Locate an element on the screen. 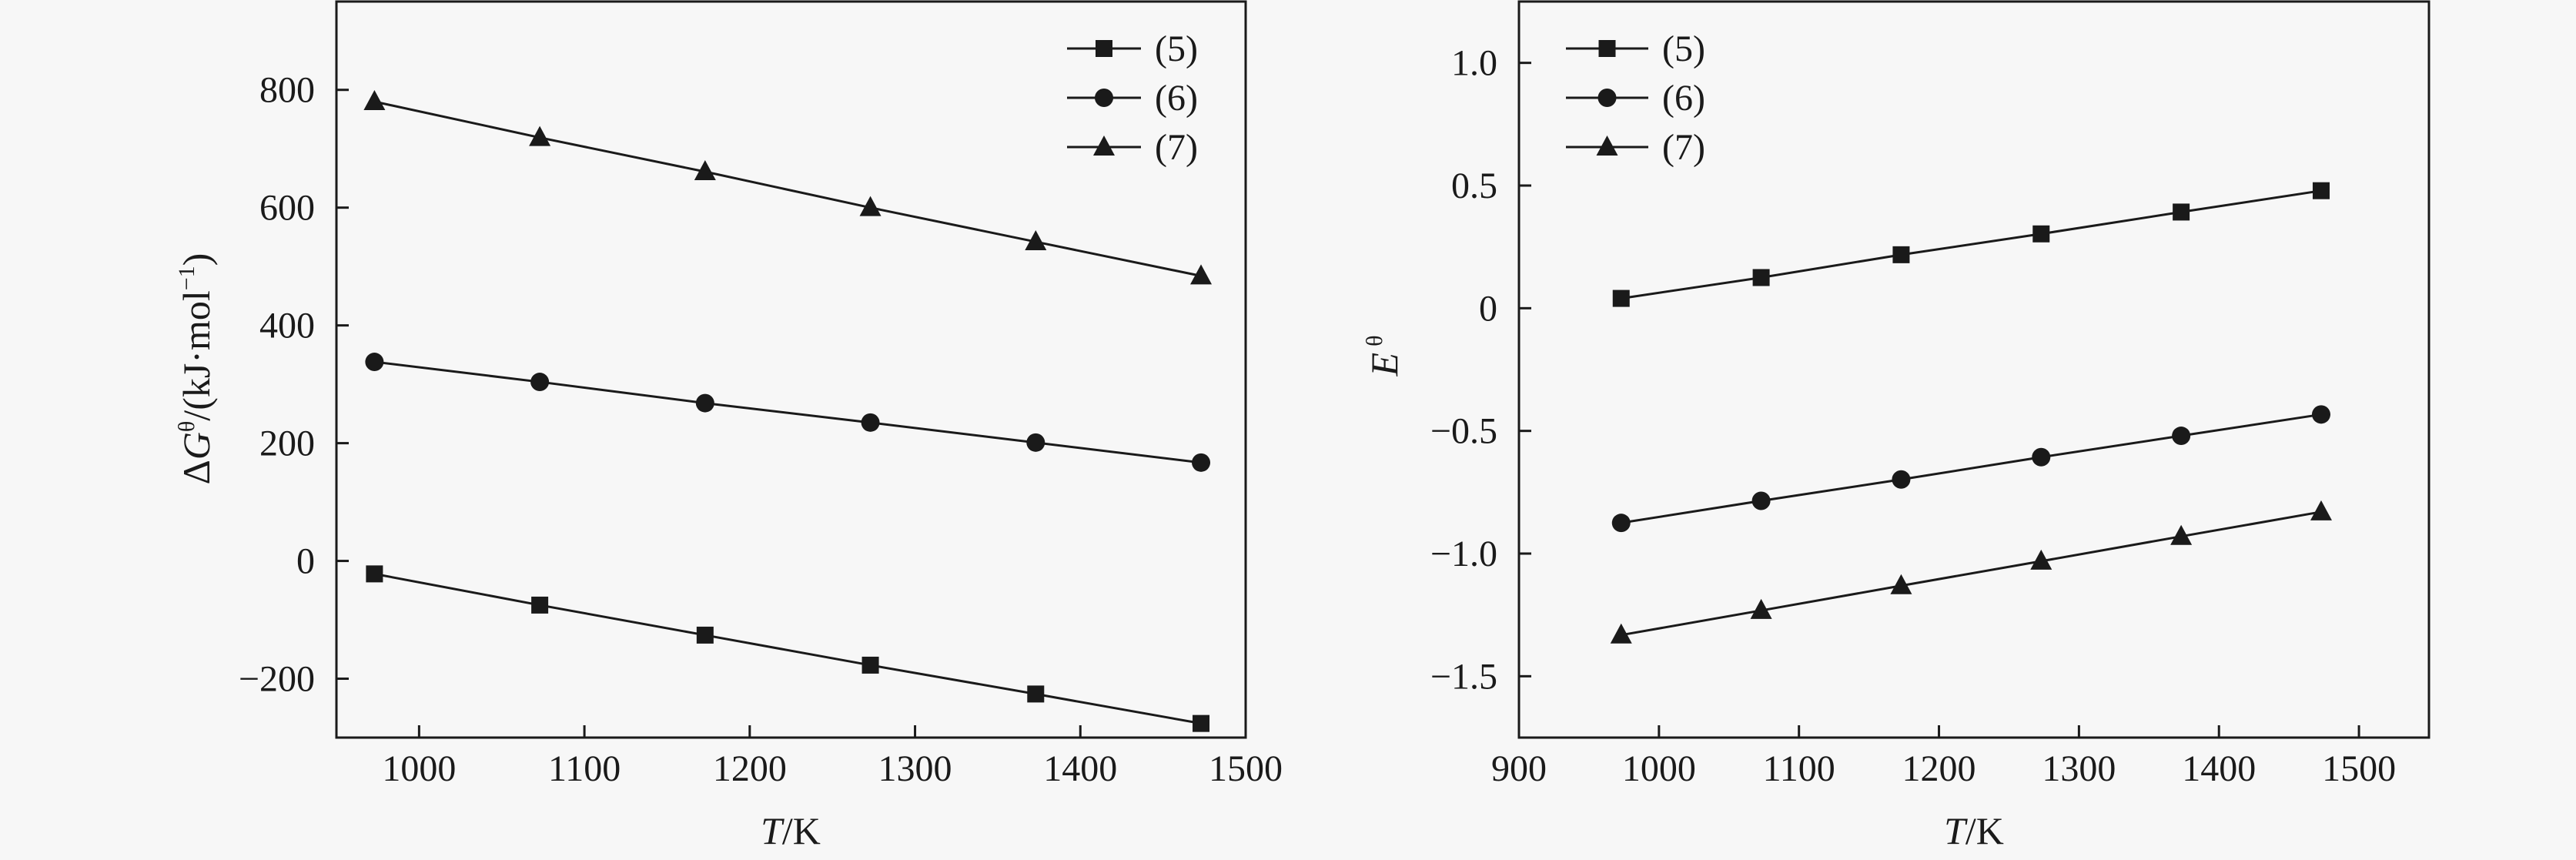  y-tick-label: 600 is located at coordinates (287, 208).